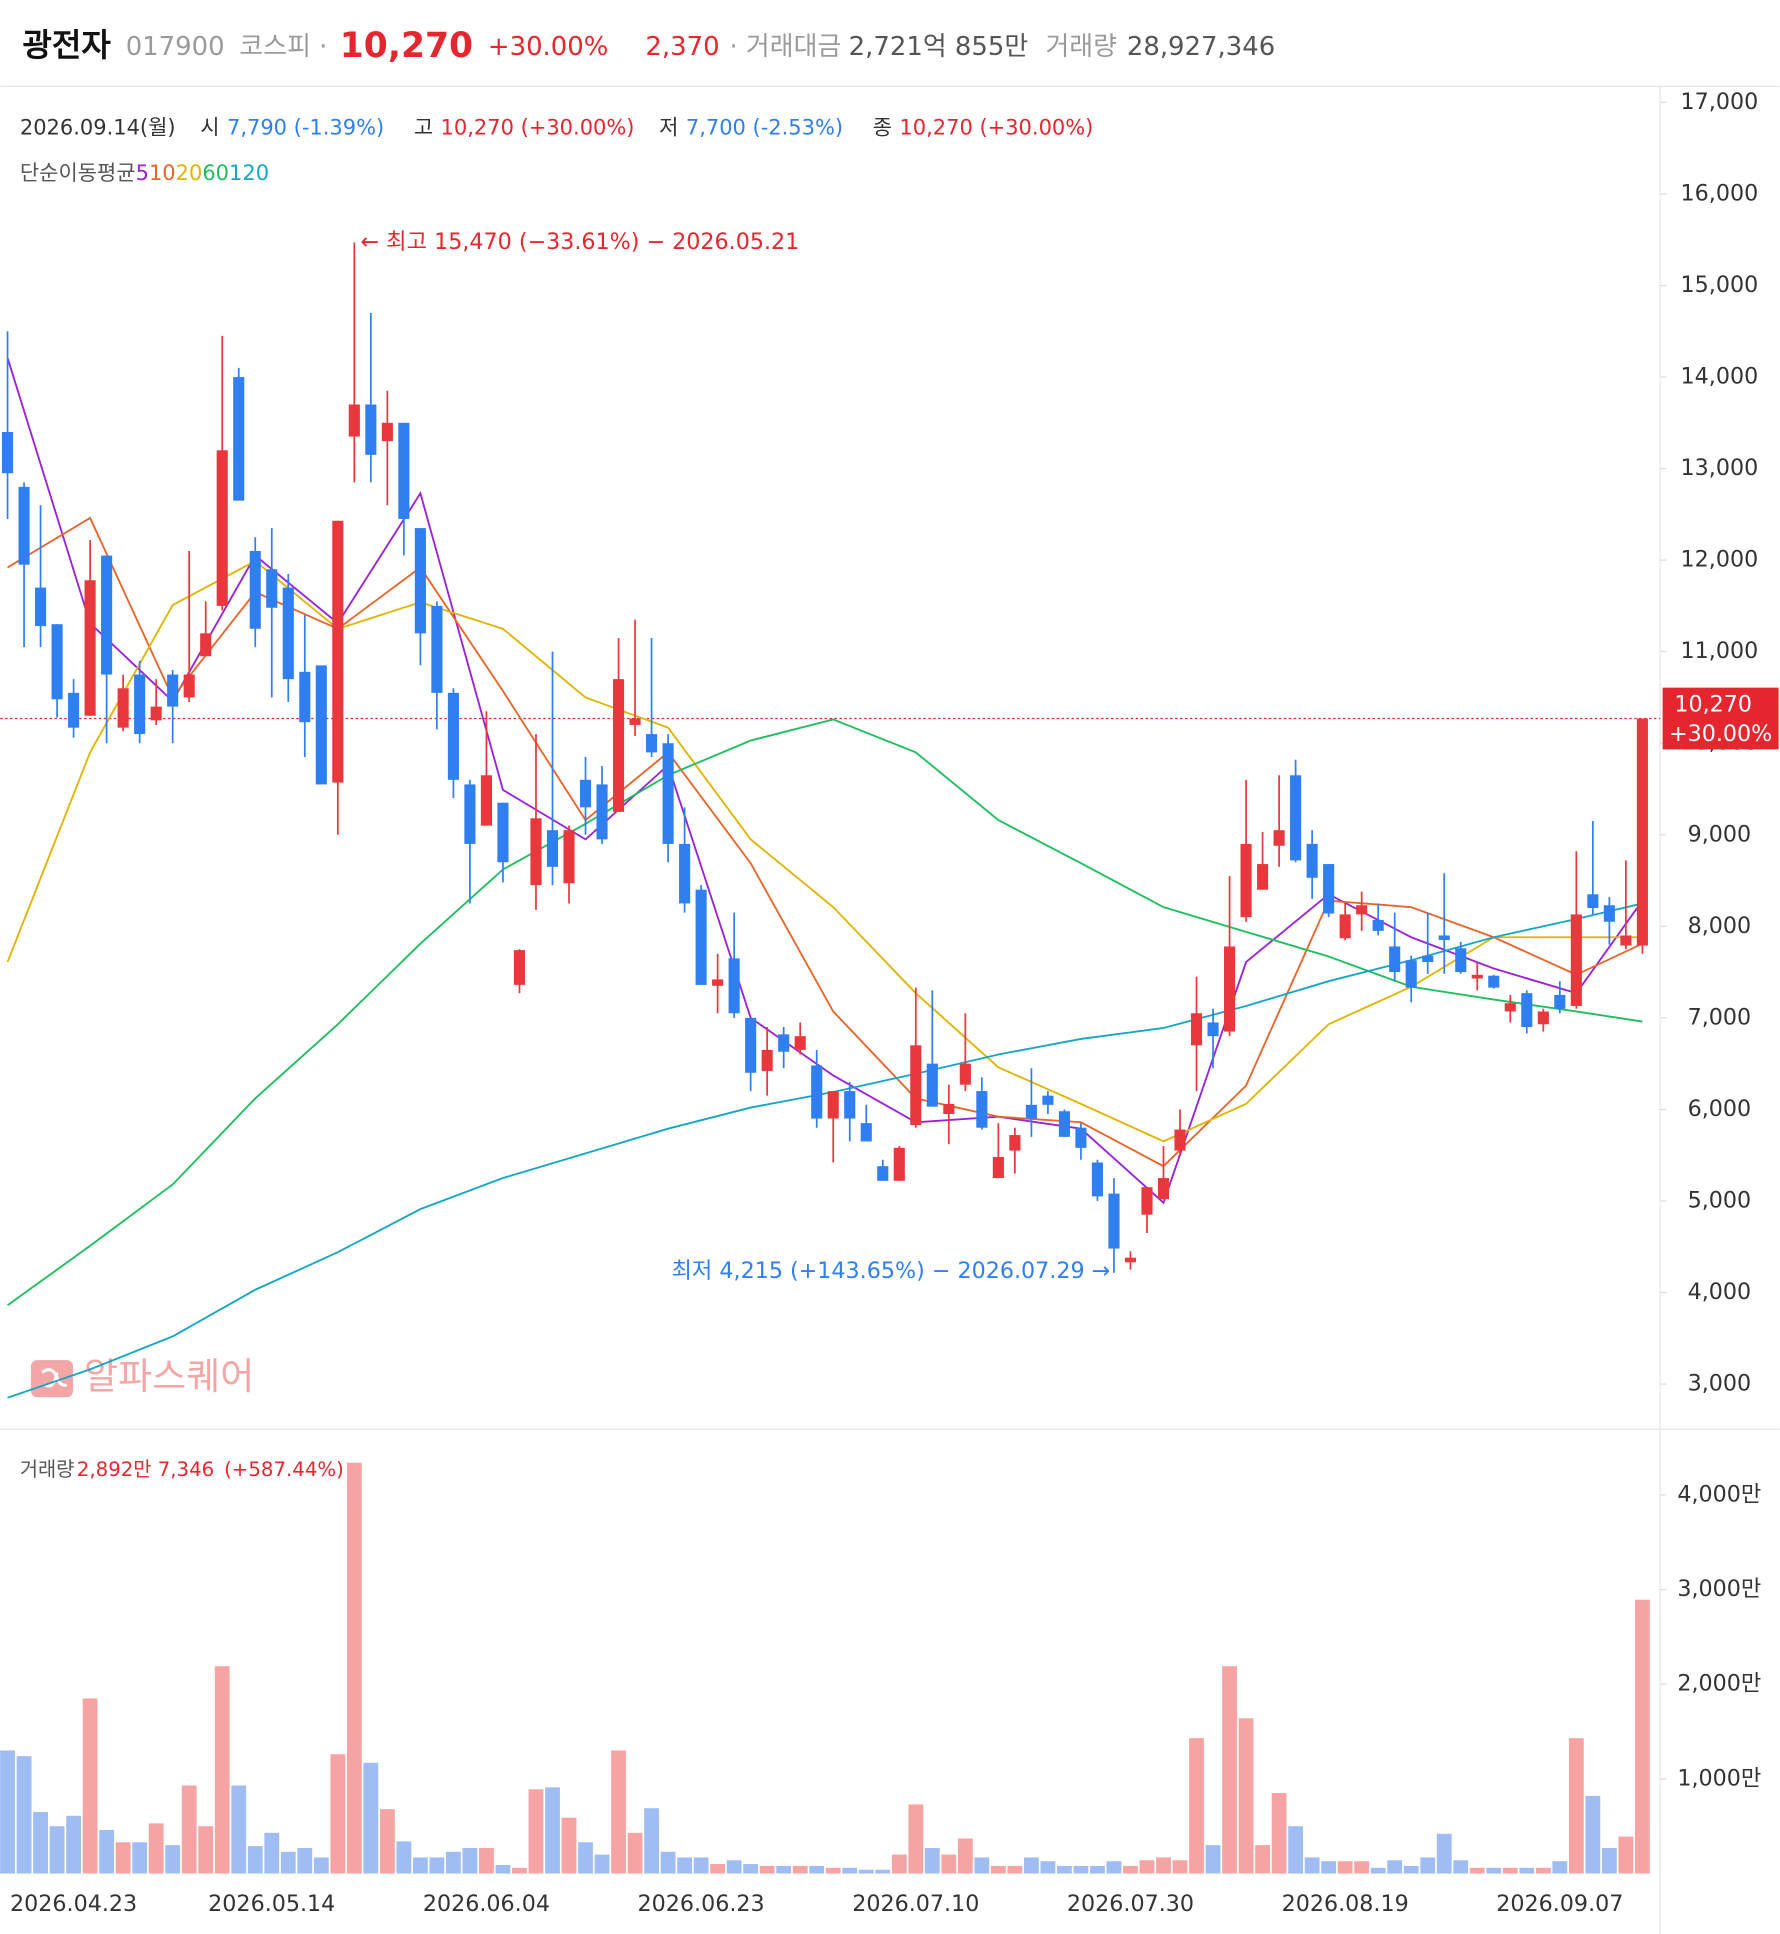 Image resolution: width=1780 pixels, height=1934 pixels. Describe the element at coordinates (1720, 1200) in the screenshot. I see `y-tick-label: 5,000` at that location.